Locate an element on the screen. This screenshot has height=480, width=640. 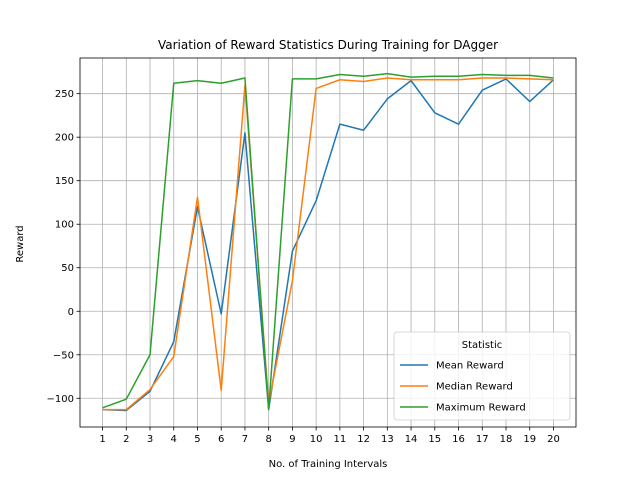
x-tick-label: 1 is located at coordinates (102, 439).